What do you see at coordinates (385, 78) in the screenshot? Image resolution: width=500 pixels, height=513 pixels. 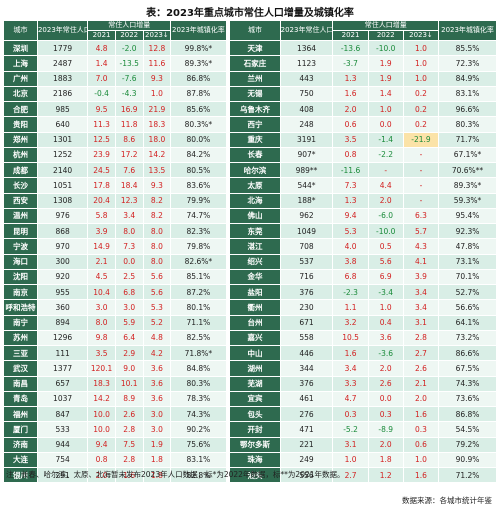 I see `right-b-cell: 1.9` at bounding box center [385, 78].